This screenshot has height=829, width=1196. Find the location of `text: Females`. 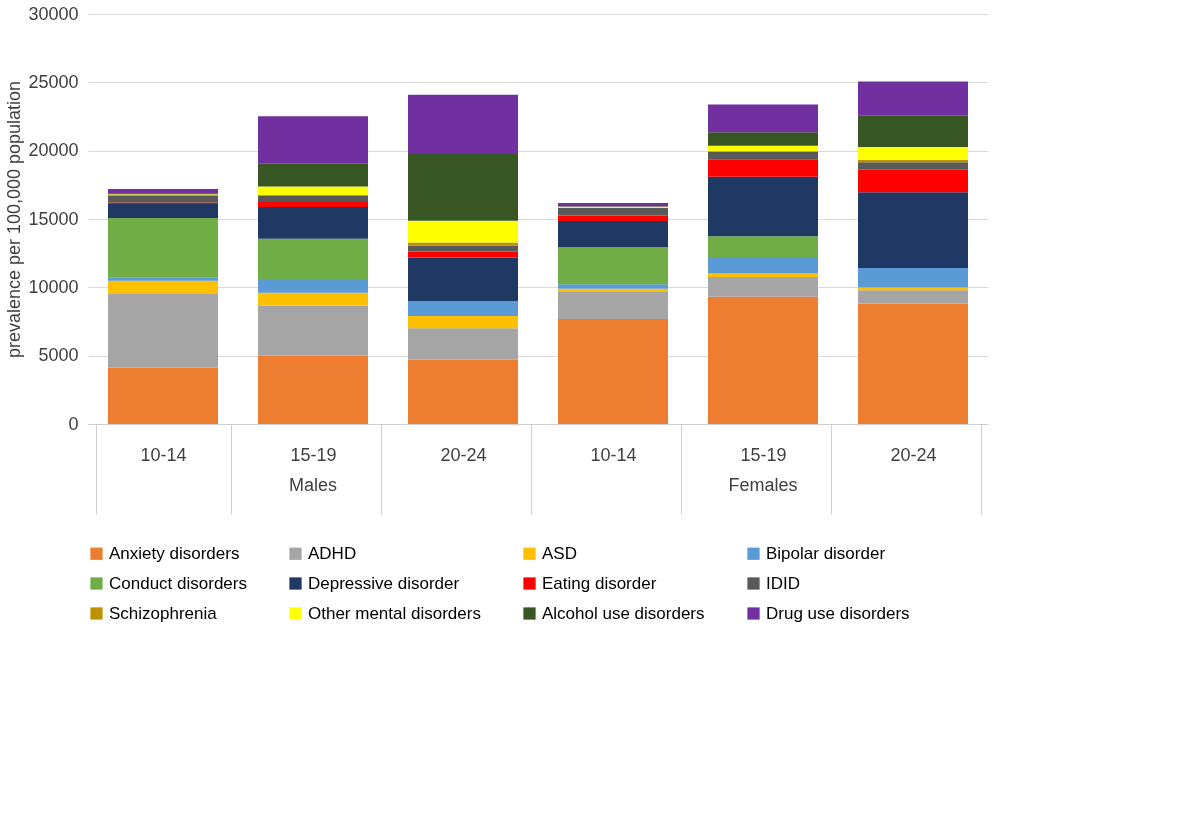

text: Females is located at coordinates (763, 485).